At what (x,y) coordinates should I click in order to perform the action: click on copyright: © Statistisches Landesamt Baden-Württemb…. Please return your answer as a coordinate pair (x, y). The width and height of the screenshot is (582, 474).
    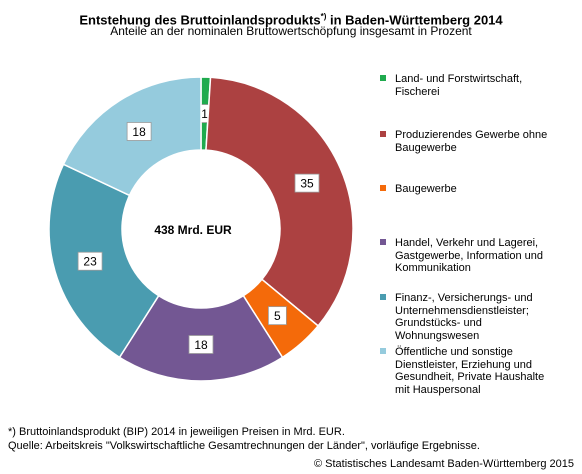
    Looking at the image, I should click on (443, 464).